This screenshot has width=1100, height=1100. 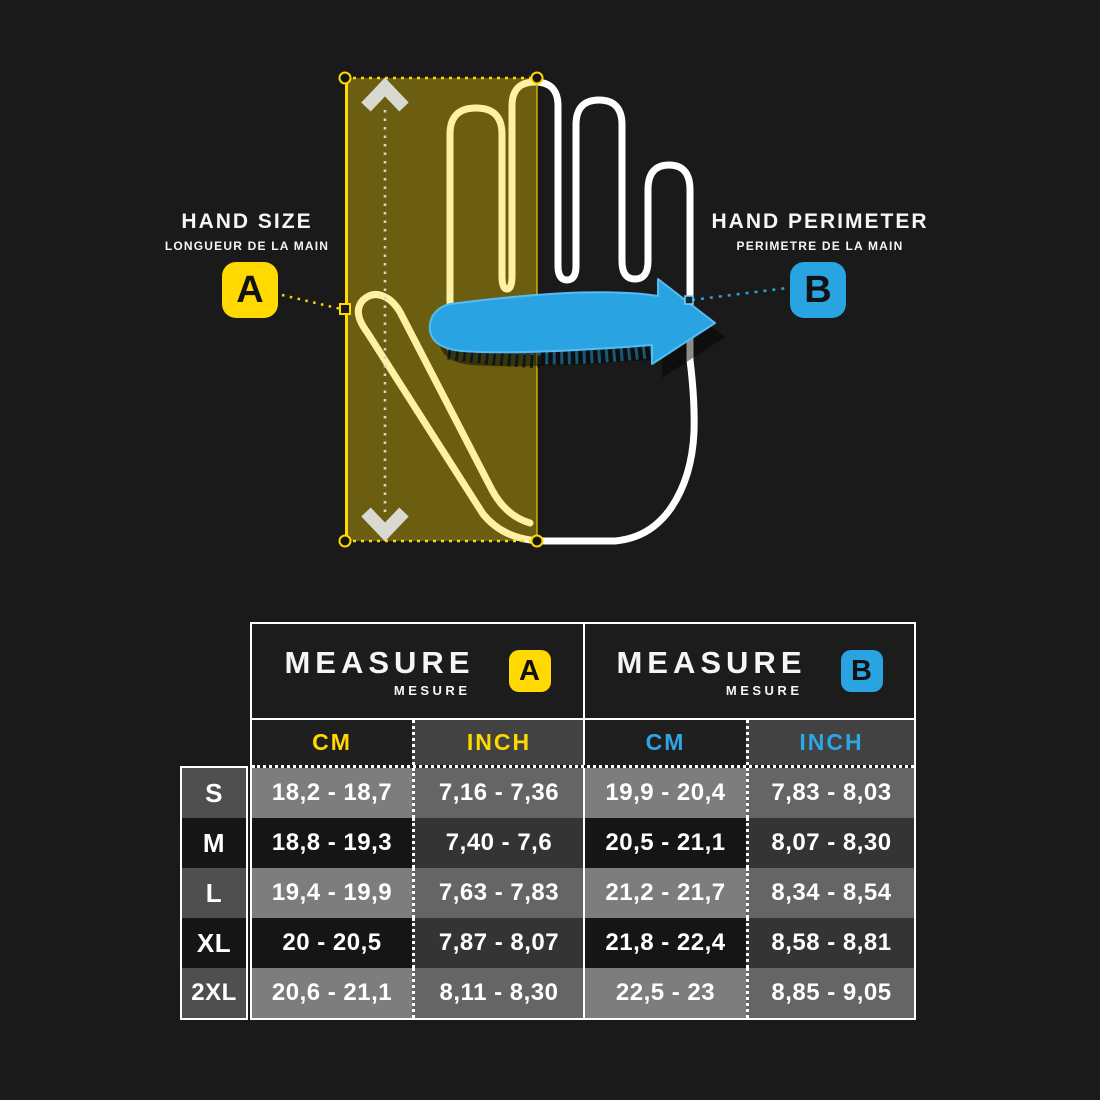 What do you see at coordinates (214, 993) in the screenshot?
I see `size-label: 2XL` at bounding box center [214, 993].